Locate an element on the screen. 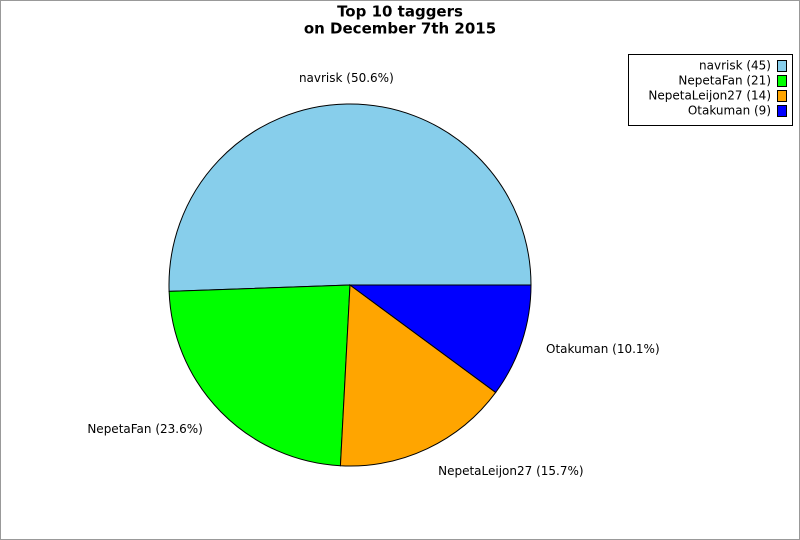 The width and height of the screenshot is (800, 540). slice-label: NepetaFan (23.6%) is located at coordinates (144, 429).